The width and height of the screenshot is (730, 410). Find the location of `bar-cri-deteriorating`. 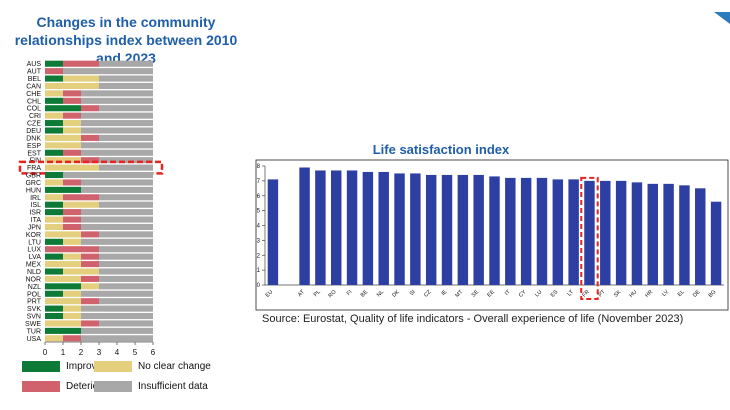

bar-cri-deteriorating is located at coordinates (72, 115).